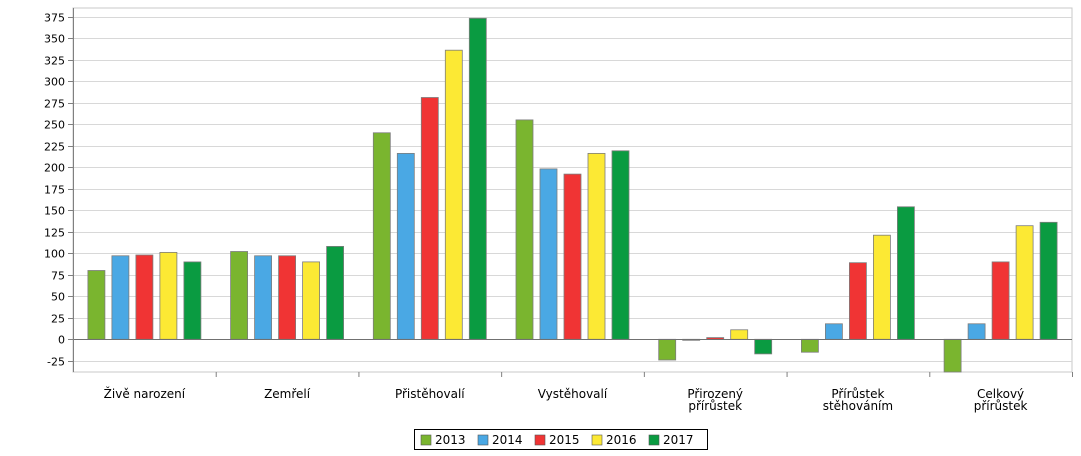  Describe the element at coordinates (678, 440) in the screenshot. I see `legend-label: 2017` at that location.